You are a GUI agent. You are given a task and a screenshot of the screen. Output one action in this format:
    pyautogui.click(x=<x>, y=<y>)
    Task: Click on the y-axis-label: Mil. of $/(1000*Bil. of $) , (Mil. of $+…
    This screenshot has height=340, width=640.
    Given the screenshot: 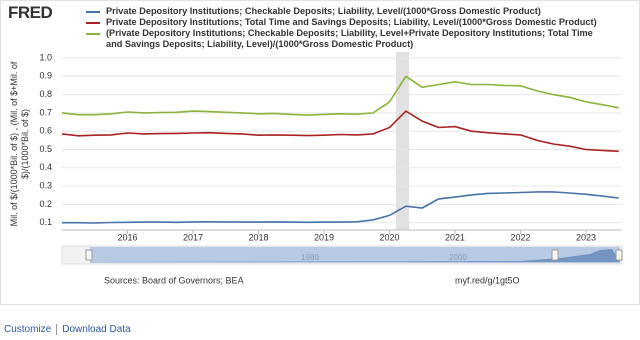 What is the action you would take?
    pyautogui.click(x=19, y=143)
    